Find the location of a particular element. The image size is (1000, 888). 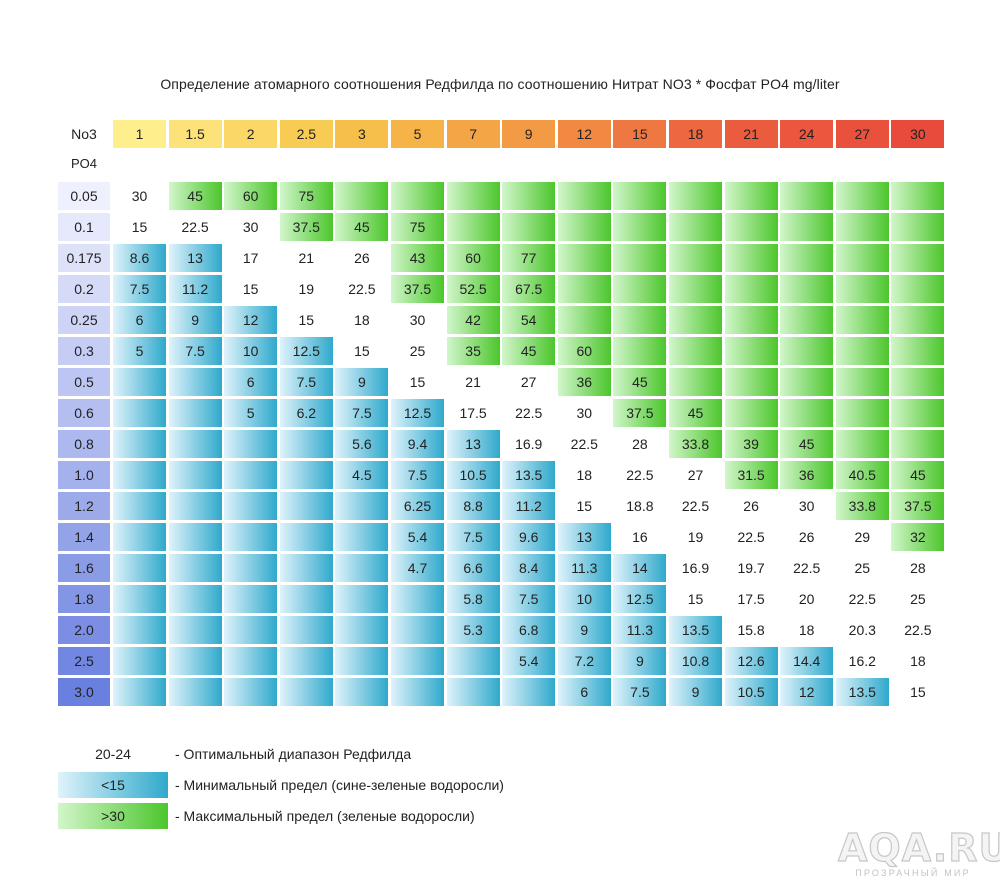

ratio-cell: 45 is located at coordinates (195, 196).